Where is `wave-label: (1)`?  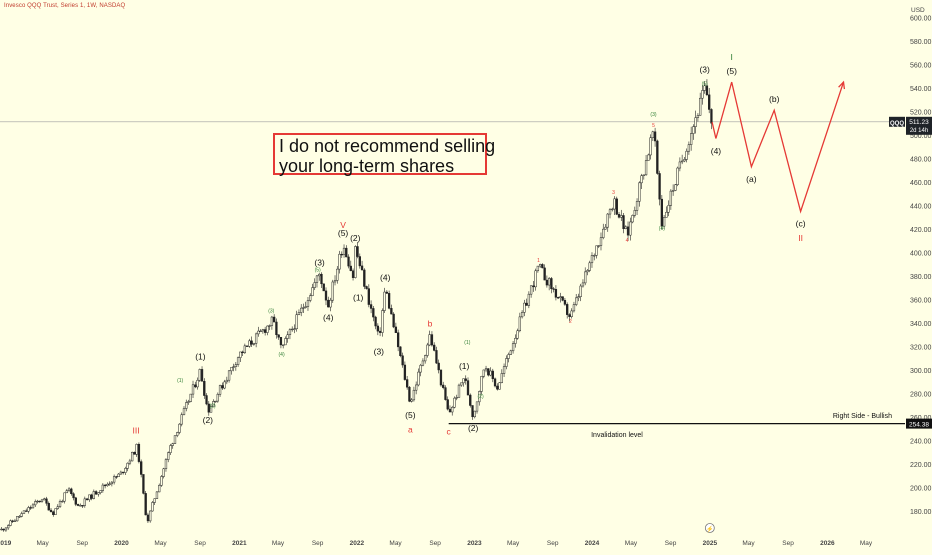 wave-label: (1) is located at coordinates (464, 366).